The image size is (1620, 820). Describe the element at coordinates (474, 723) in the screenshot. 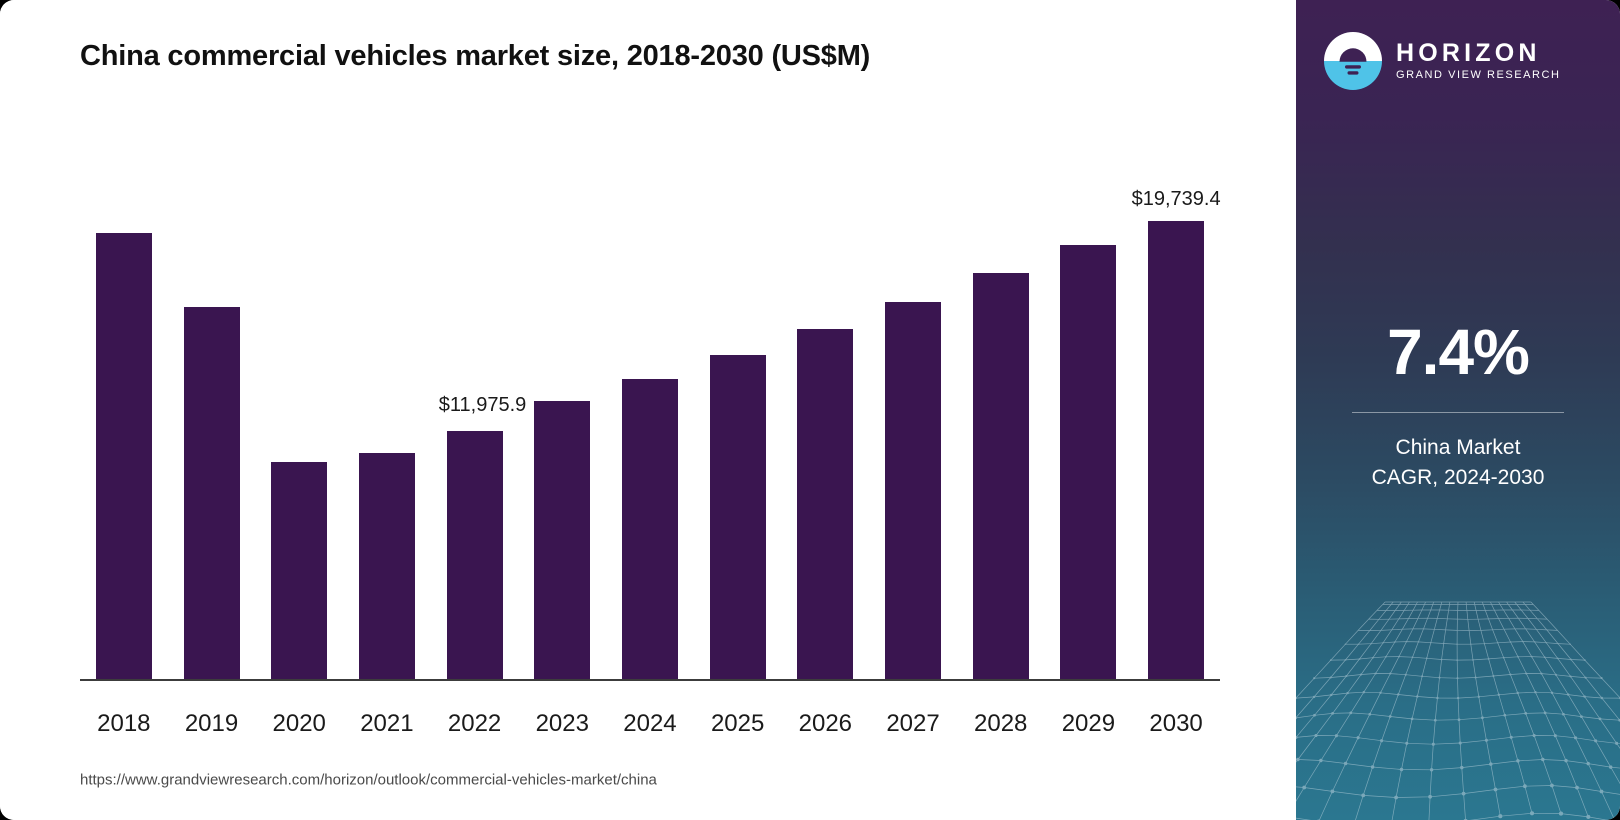

I see `x-axis-label: 2022` at that location.